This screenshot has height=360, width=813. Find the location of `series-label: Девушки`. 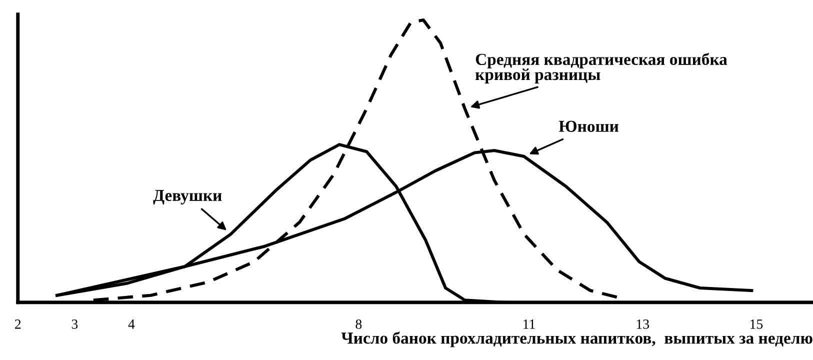

series-label: Девушки is located at coordinates (187, 197).